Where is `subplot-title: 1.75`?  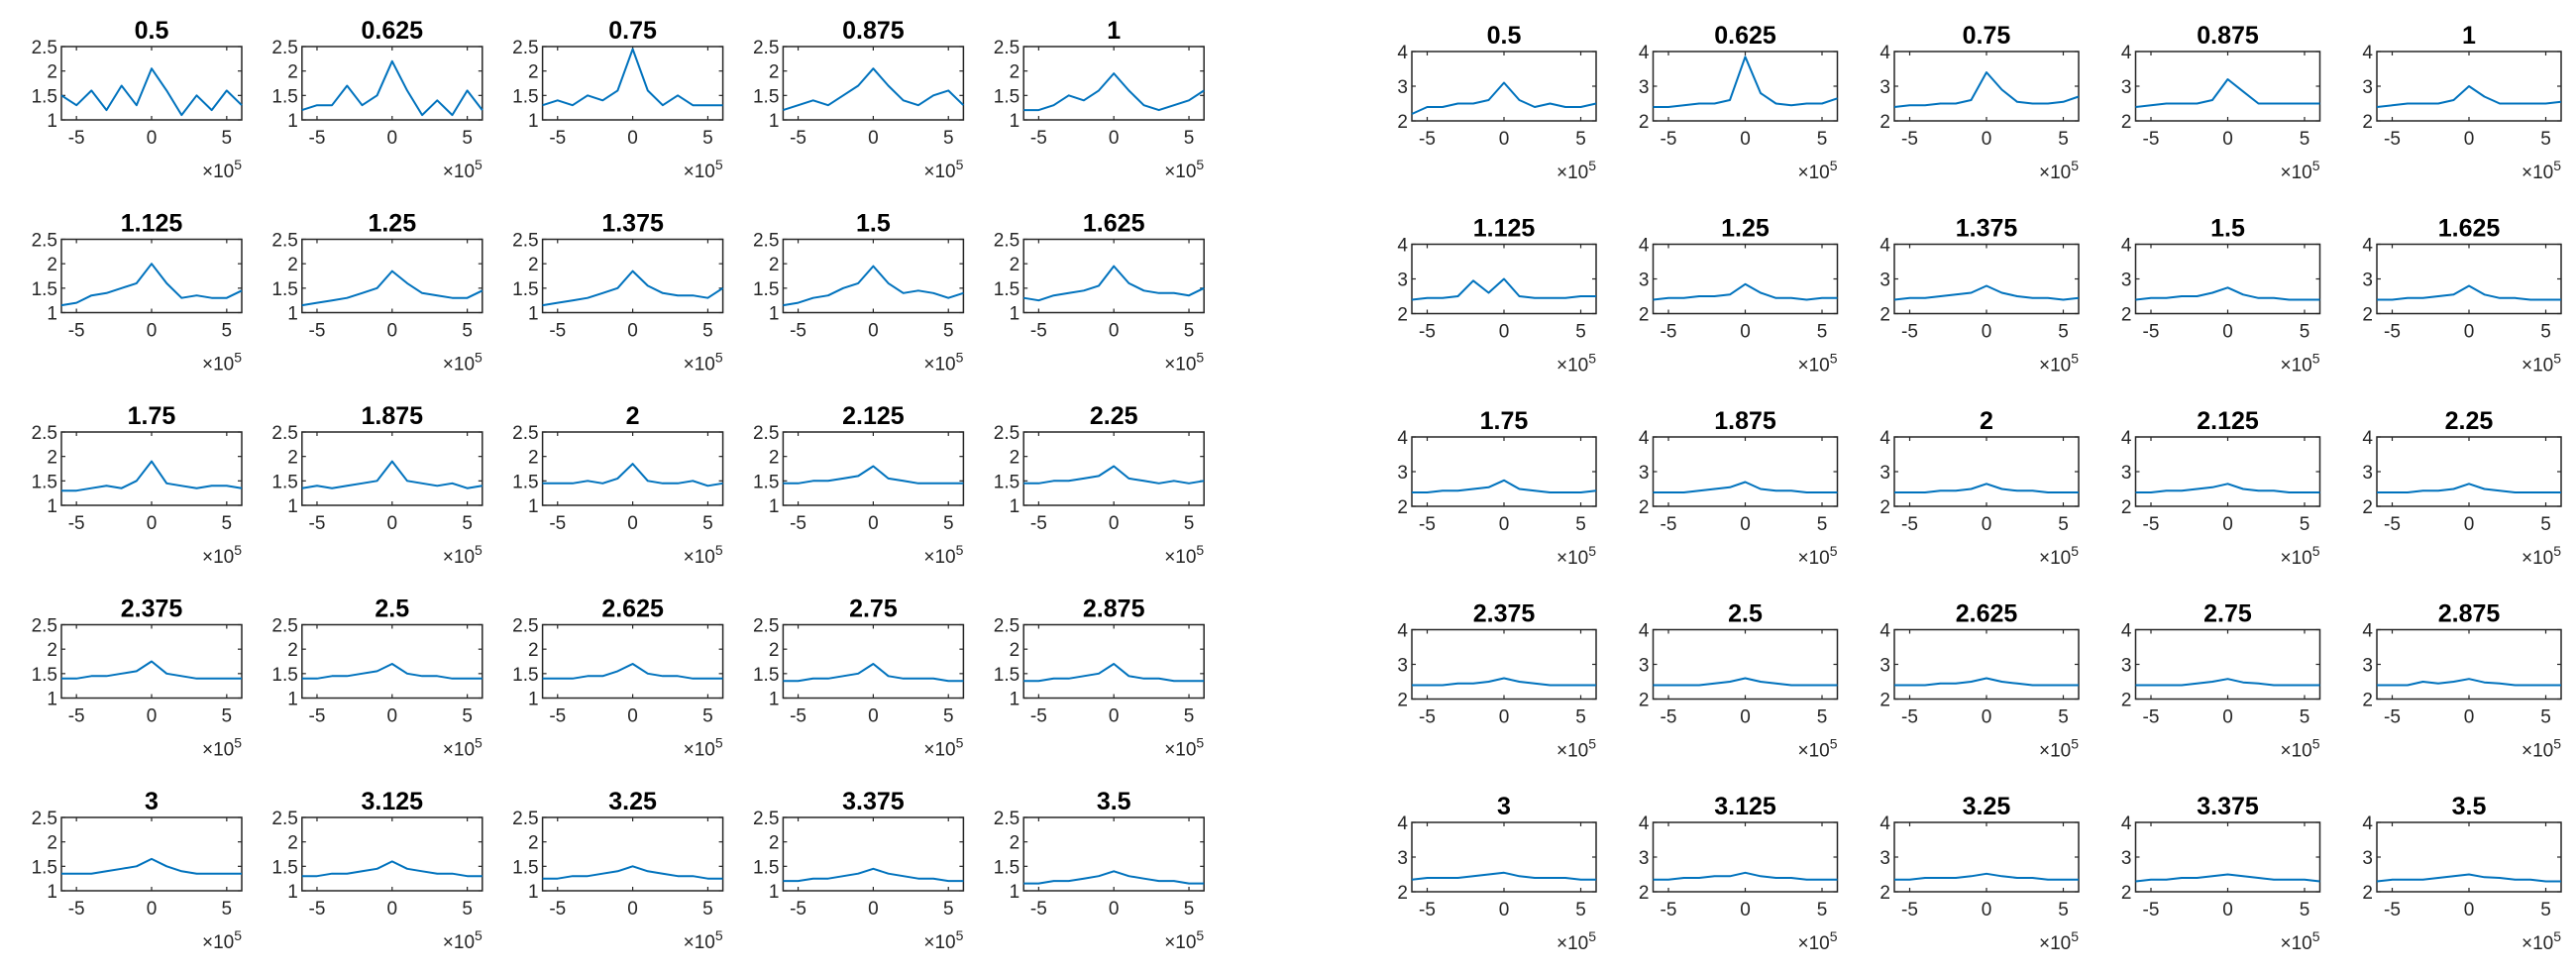 subplot-title: 1.75 is located at coordinates (152, 416).